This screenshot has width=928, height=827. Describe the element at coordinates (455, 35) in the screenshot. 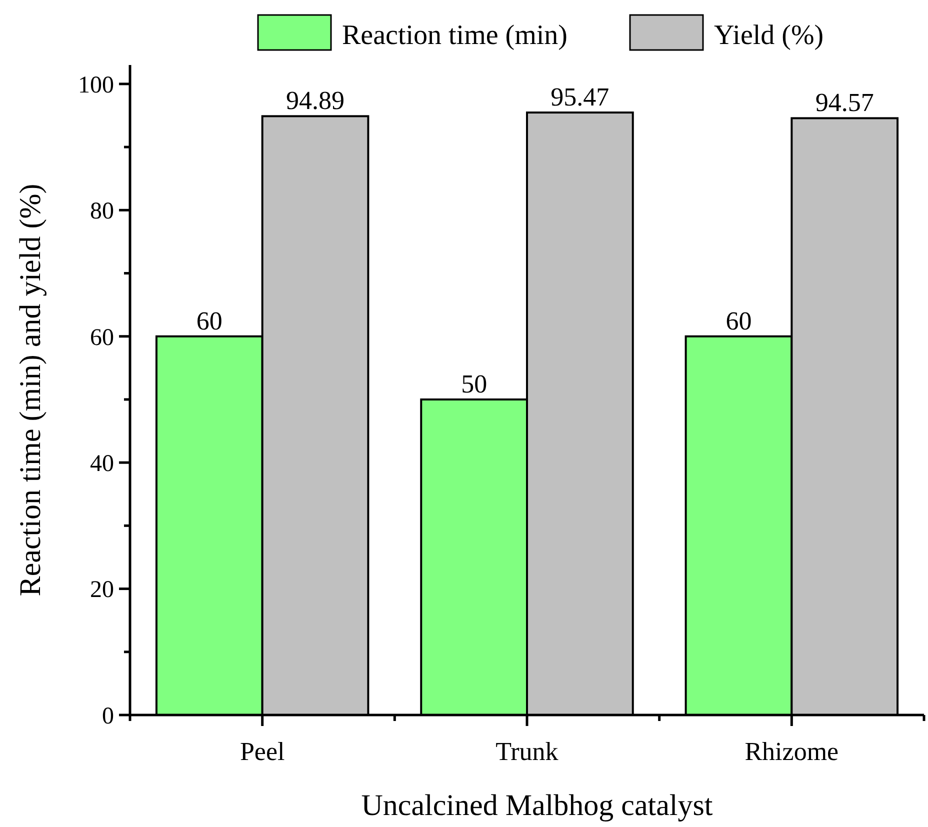

I see `legend-label: Reaction time (min)` at that location.